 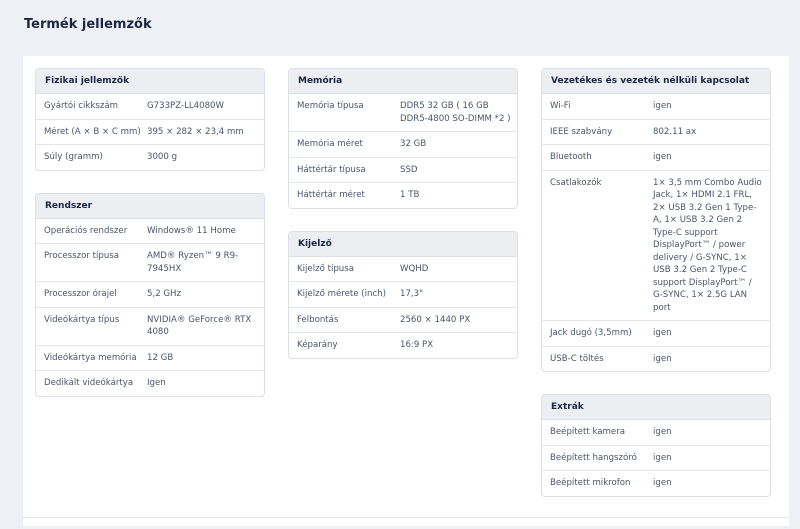 I want to click on spec-row: Méret (A × B × C mm) 395 × 282 × 23,4 mm, so click(x=150, y=132).